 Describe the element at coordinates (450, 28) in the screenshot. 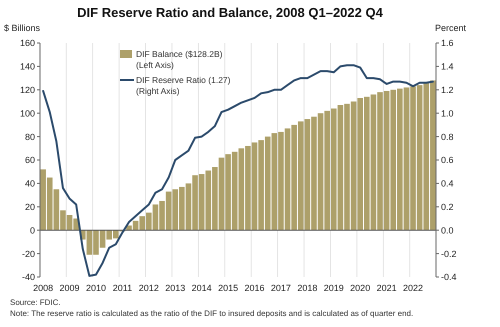

I see `y2-axis-title: Percent` at that location.